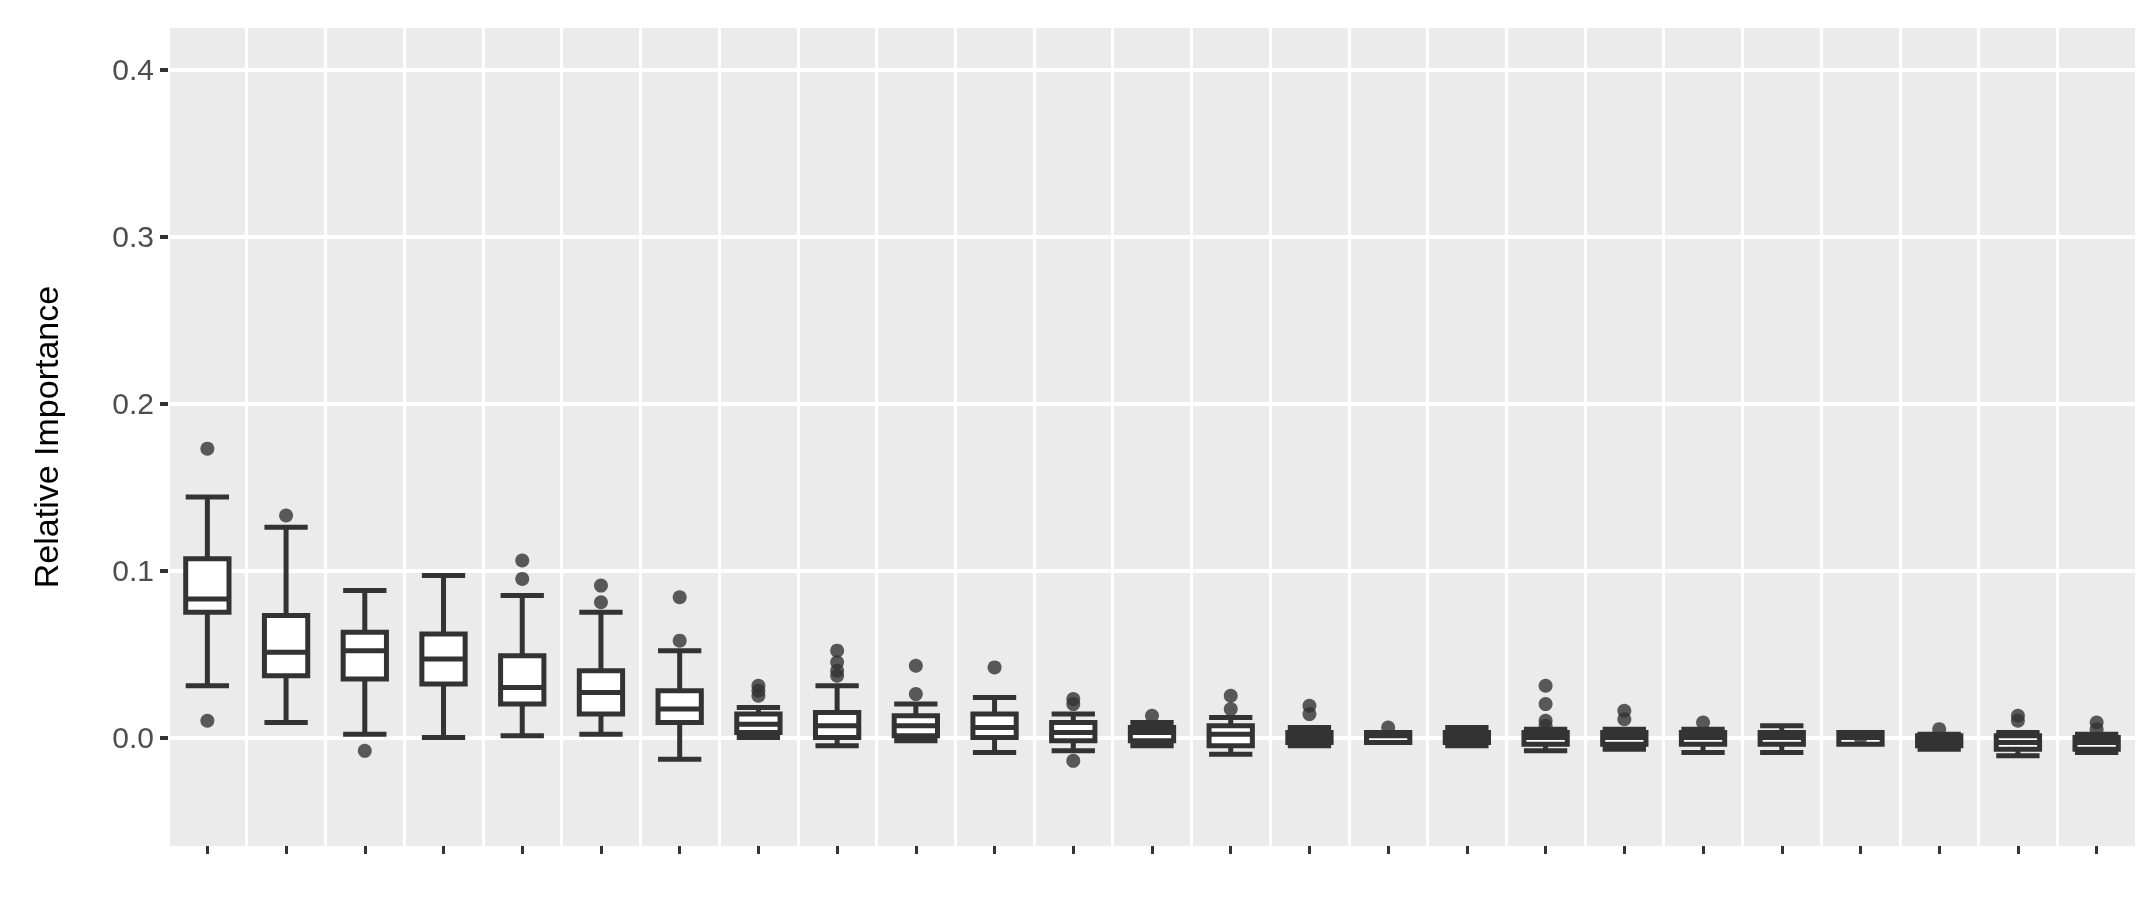  What do you see at coordinates (133, 737) in the screenshot?
I see `y-tick-label: 0.0` at bounding box center [133, 737].